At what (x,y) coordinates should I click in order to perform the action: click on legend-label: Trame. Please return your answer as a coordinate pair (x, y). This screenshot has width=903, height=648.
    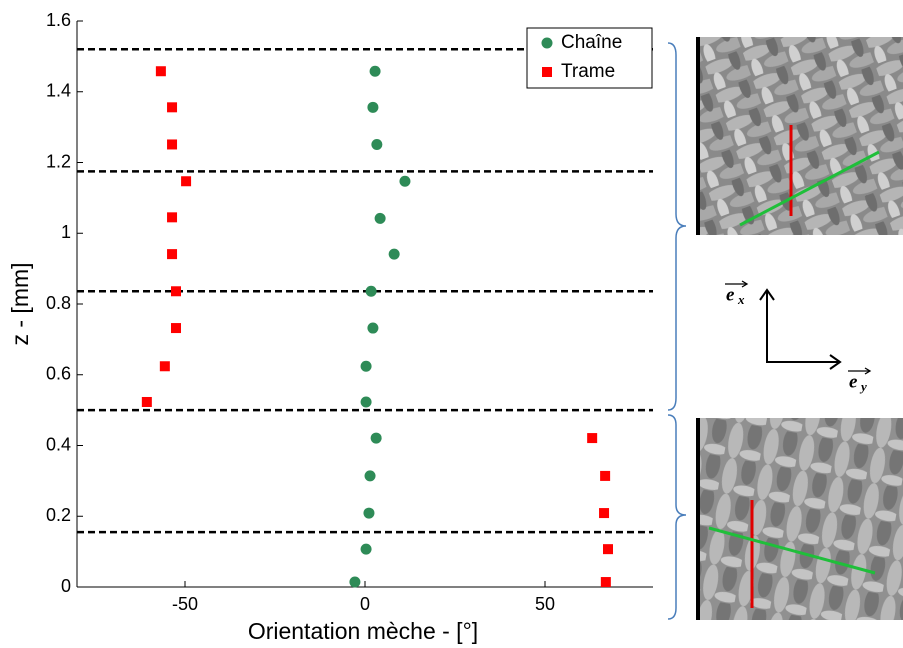
    Looking at the image, I should click on (588, 71).